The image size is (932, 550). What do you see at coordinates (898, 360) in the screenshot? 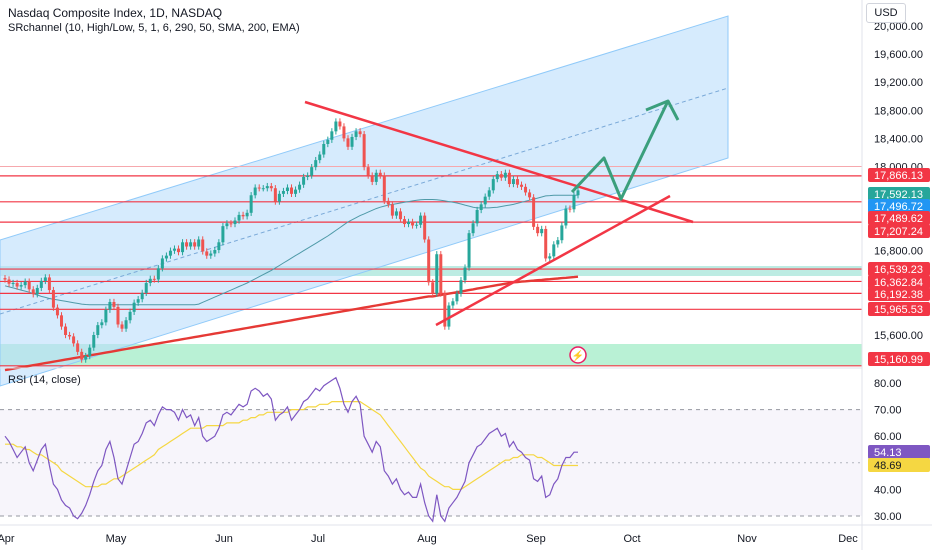
I see `price-badge: 15,160.99` at bounding box center [898, 360].